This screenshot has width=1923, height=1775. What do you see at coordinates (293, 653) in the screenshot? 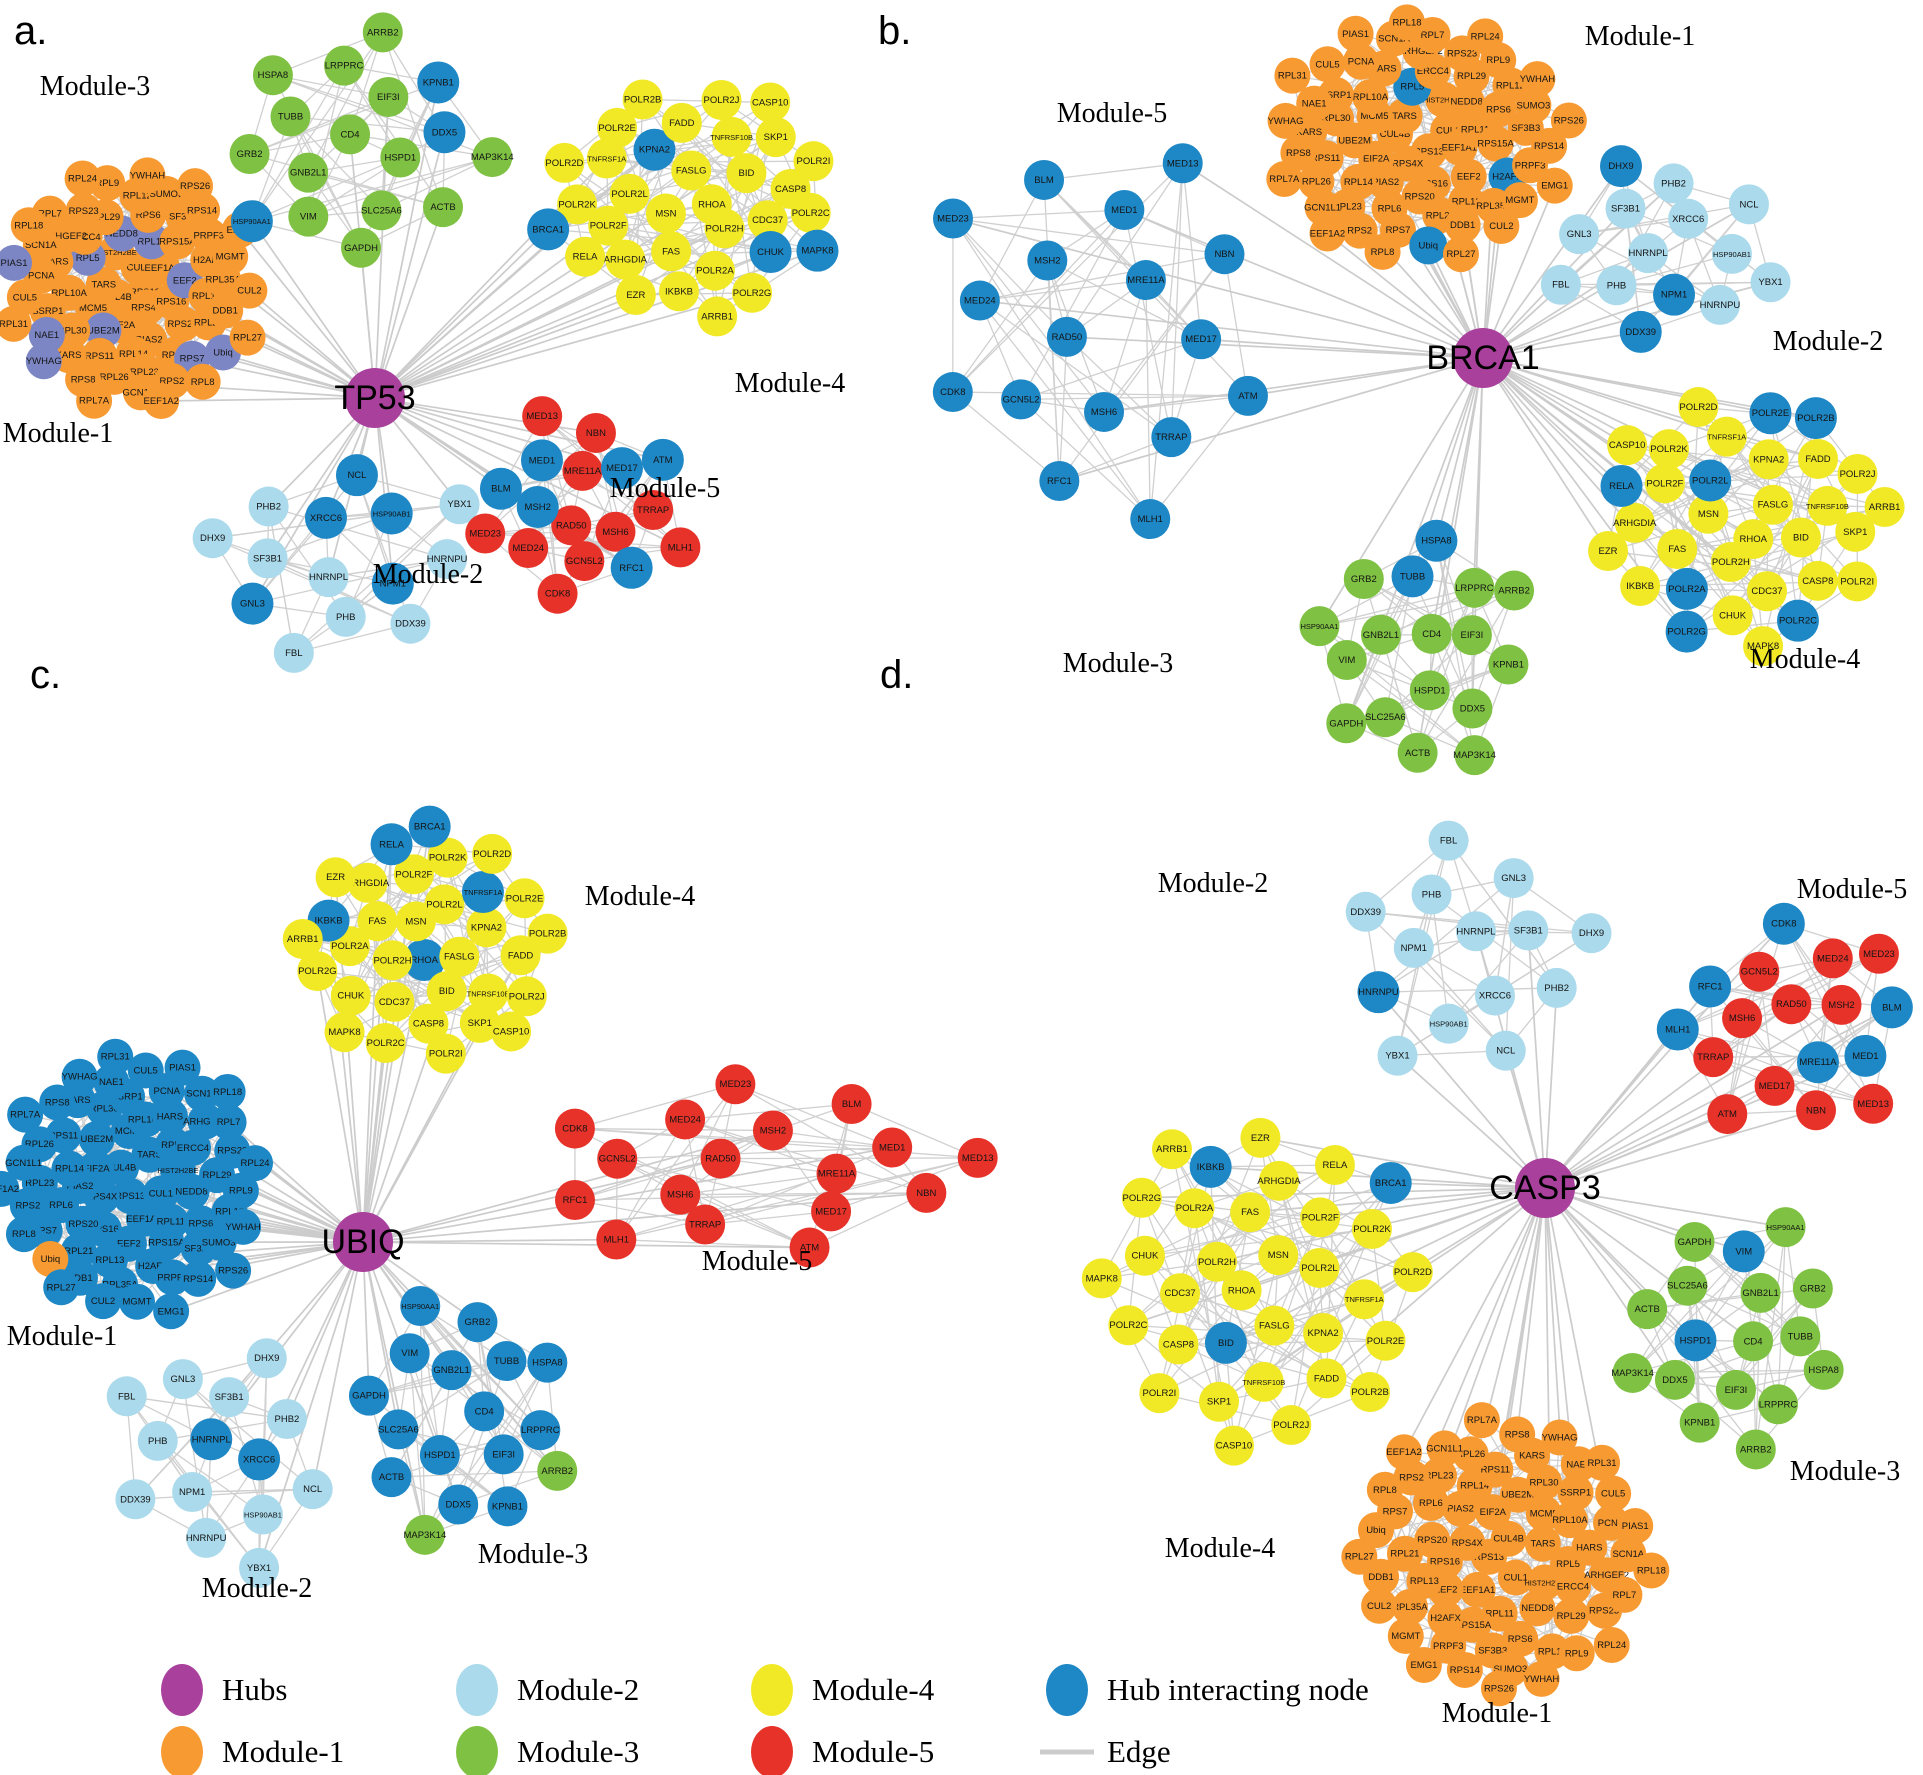
I see `node-label-FBL: FBL` at bounding box center [293, 653].